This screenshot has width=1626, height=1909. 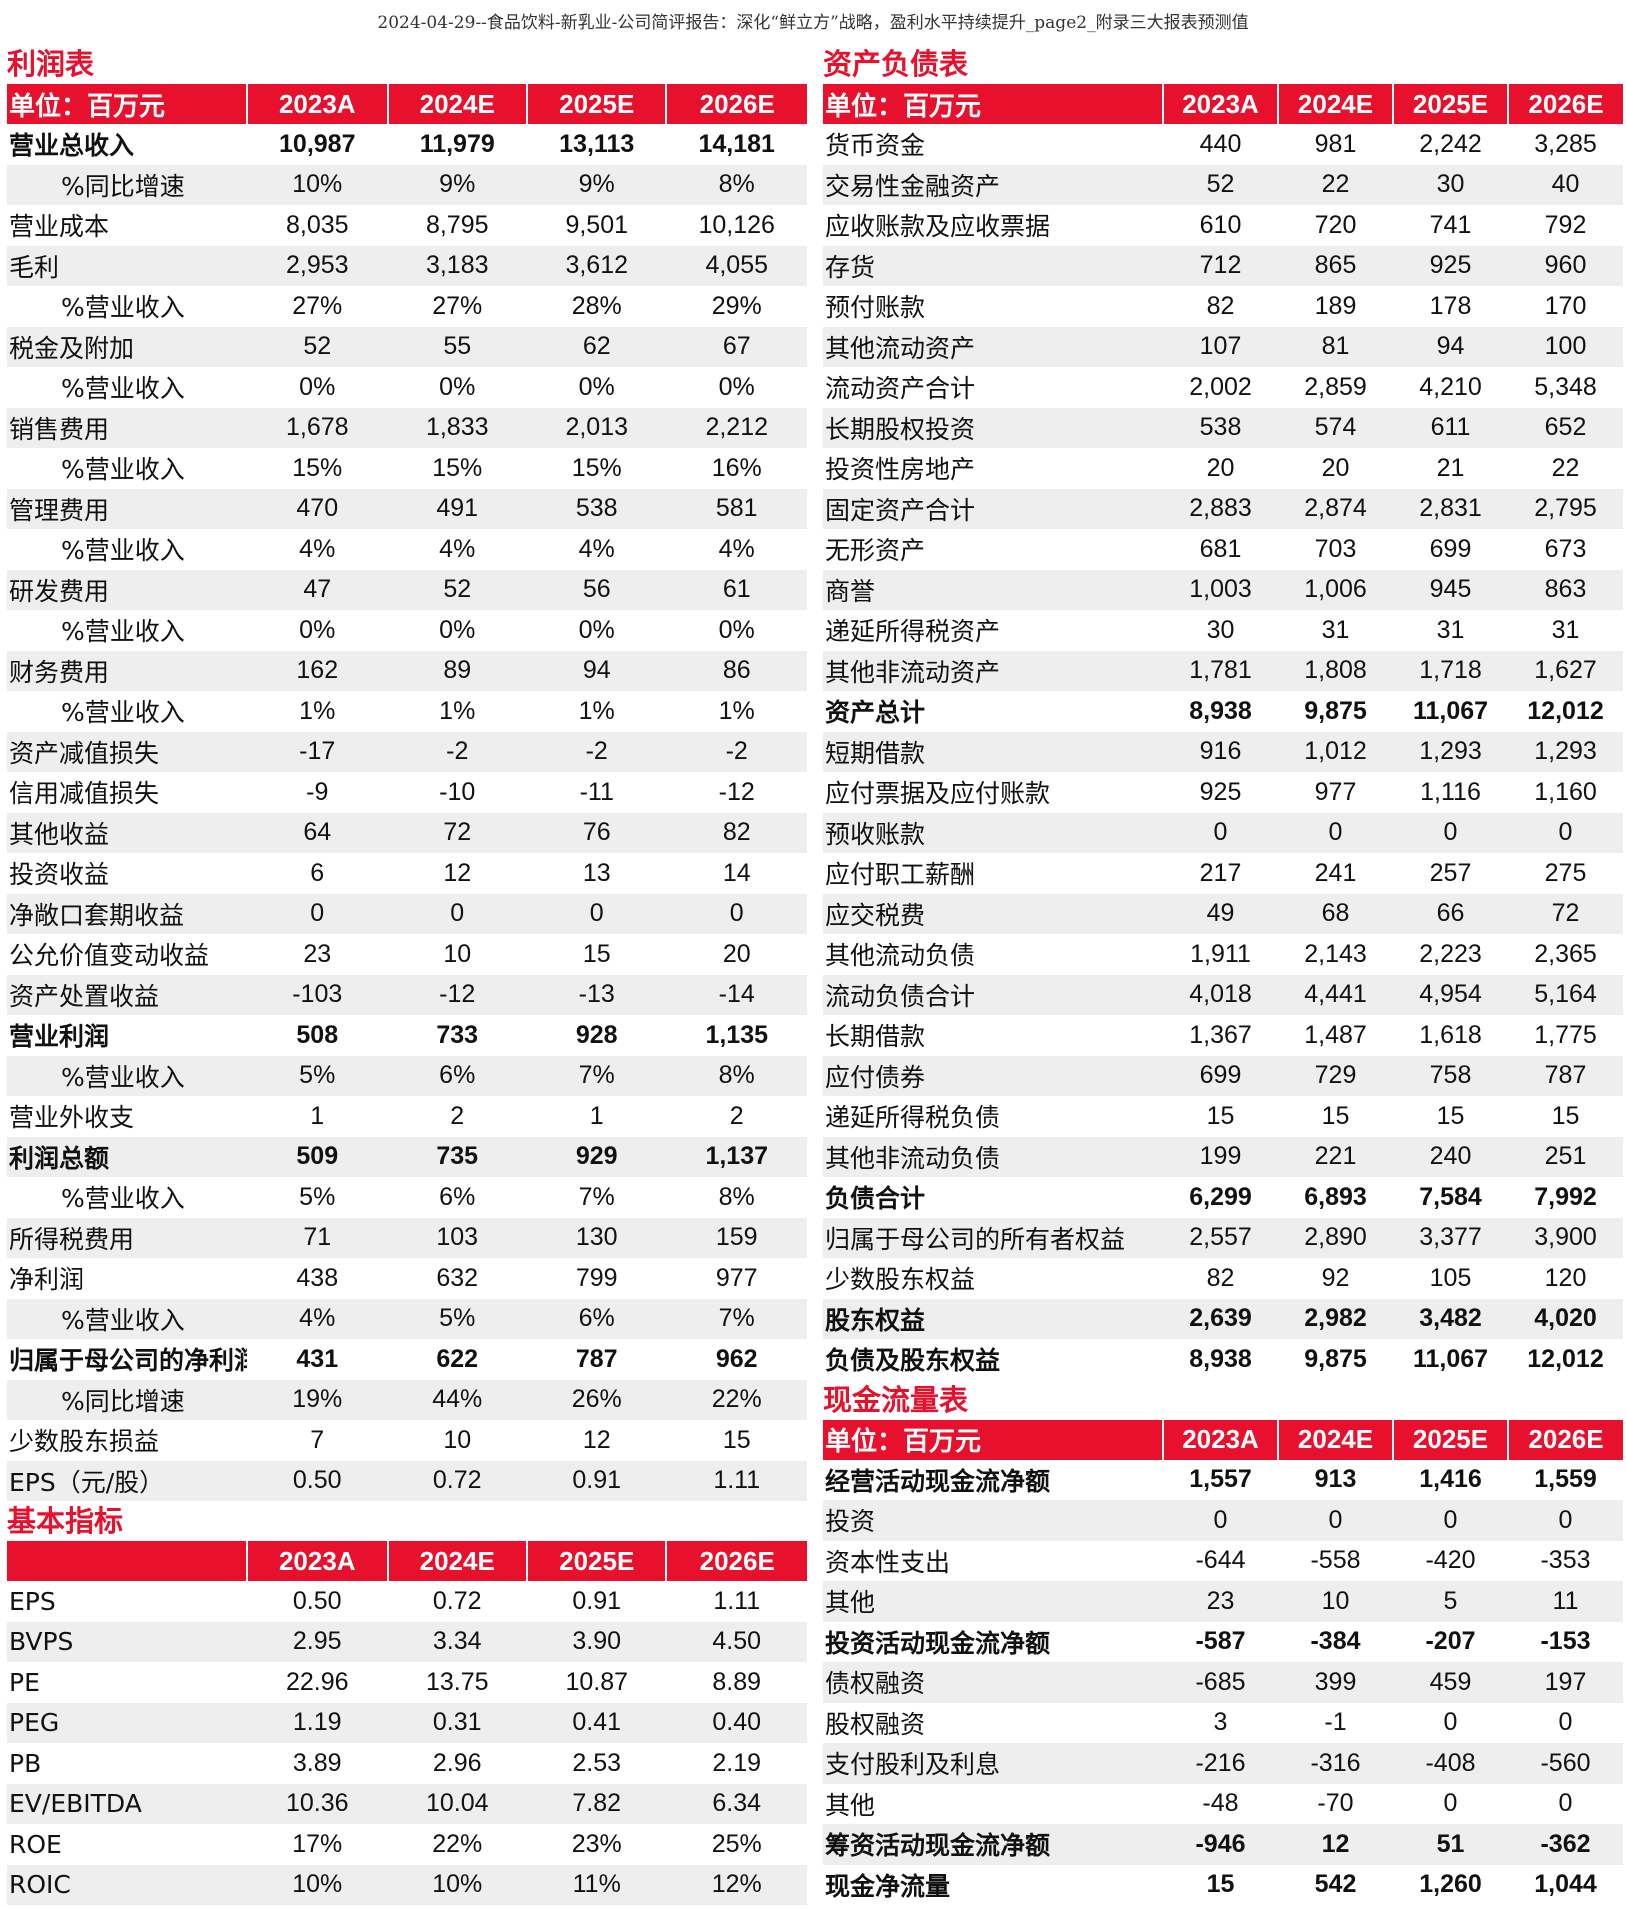 What do you see at coordinates (87, 1482) in the screenshot?
I see `row-label: EPS（元/股）` at bounding box center [87, 1482].